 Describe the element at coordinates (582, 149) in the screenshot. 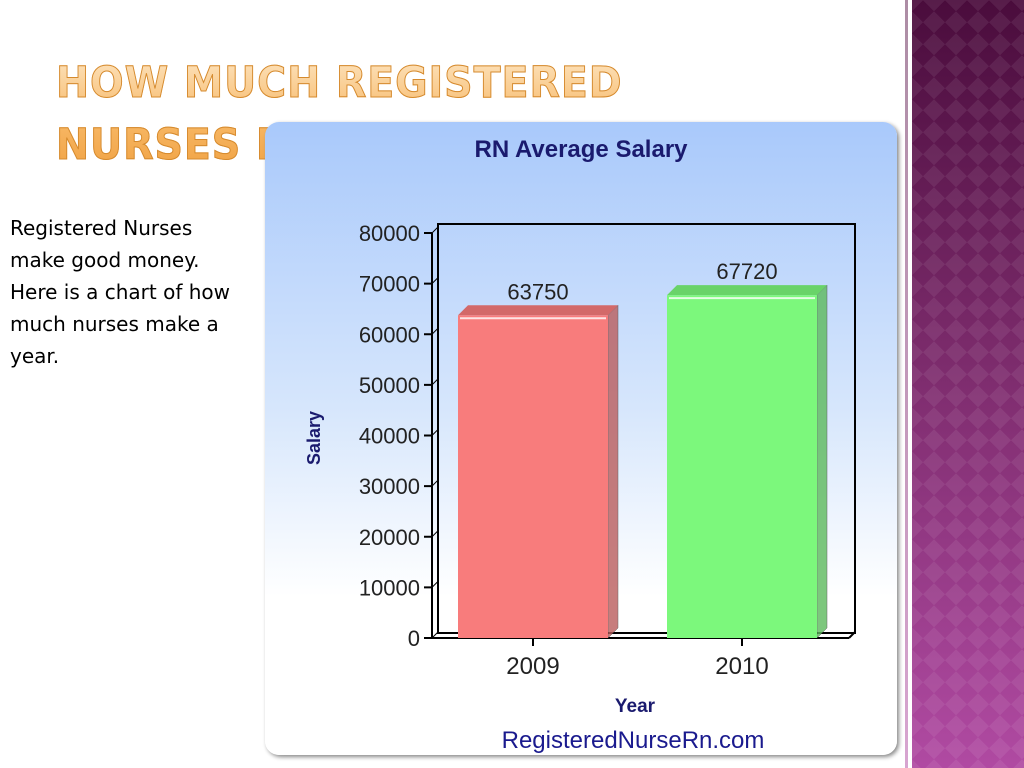

I see `chart-title: RN Average Salary` at that location.